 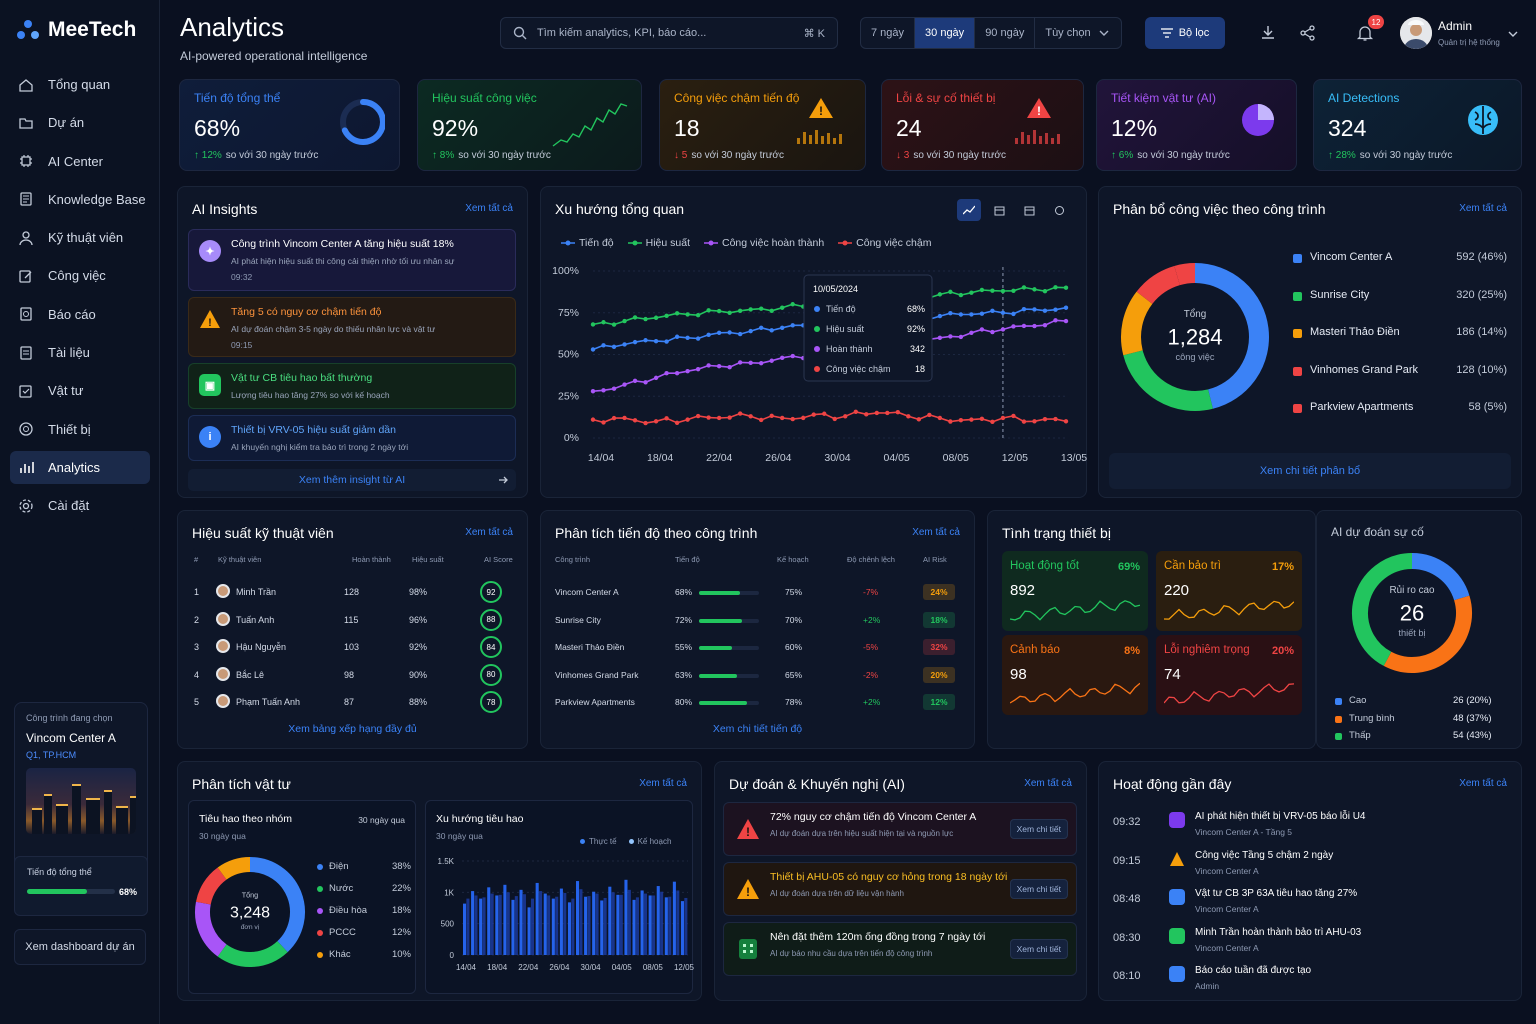 What do you see at coordinates (1365, 33) in the screenshot?
I see `bell-icon` at bounding box center [1365, 33].